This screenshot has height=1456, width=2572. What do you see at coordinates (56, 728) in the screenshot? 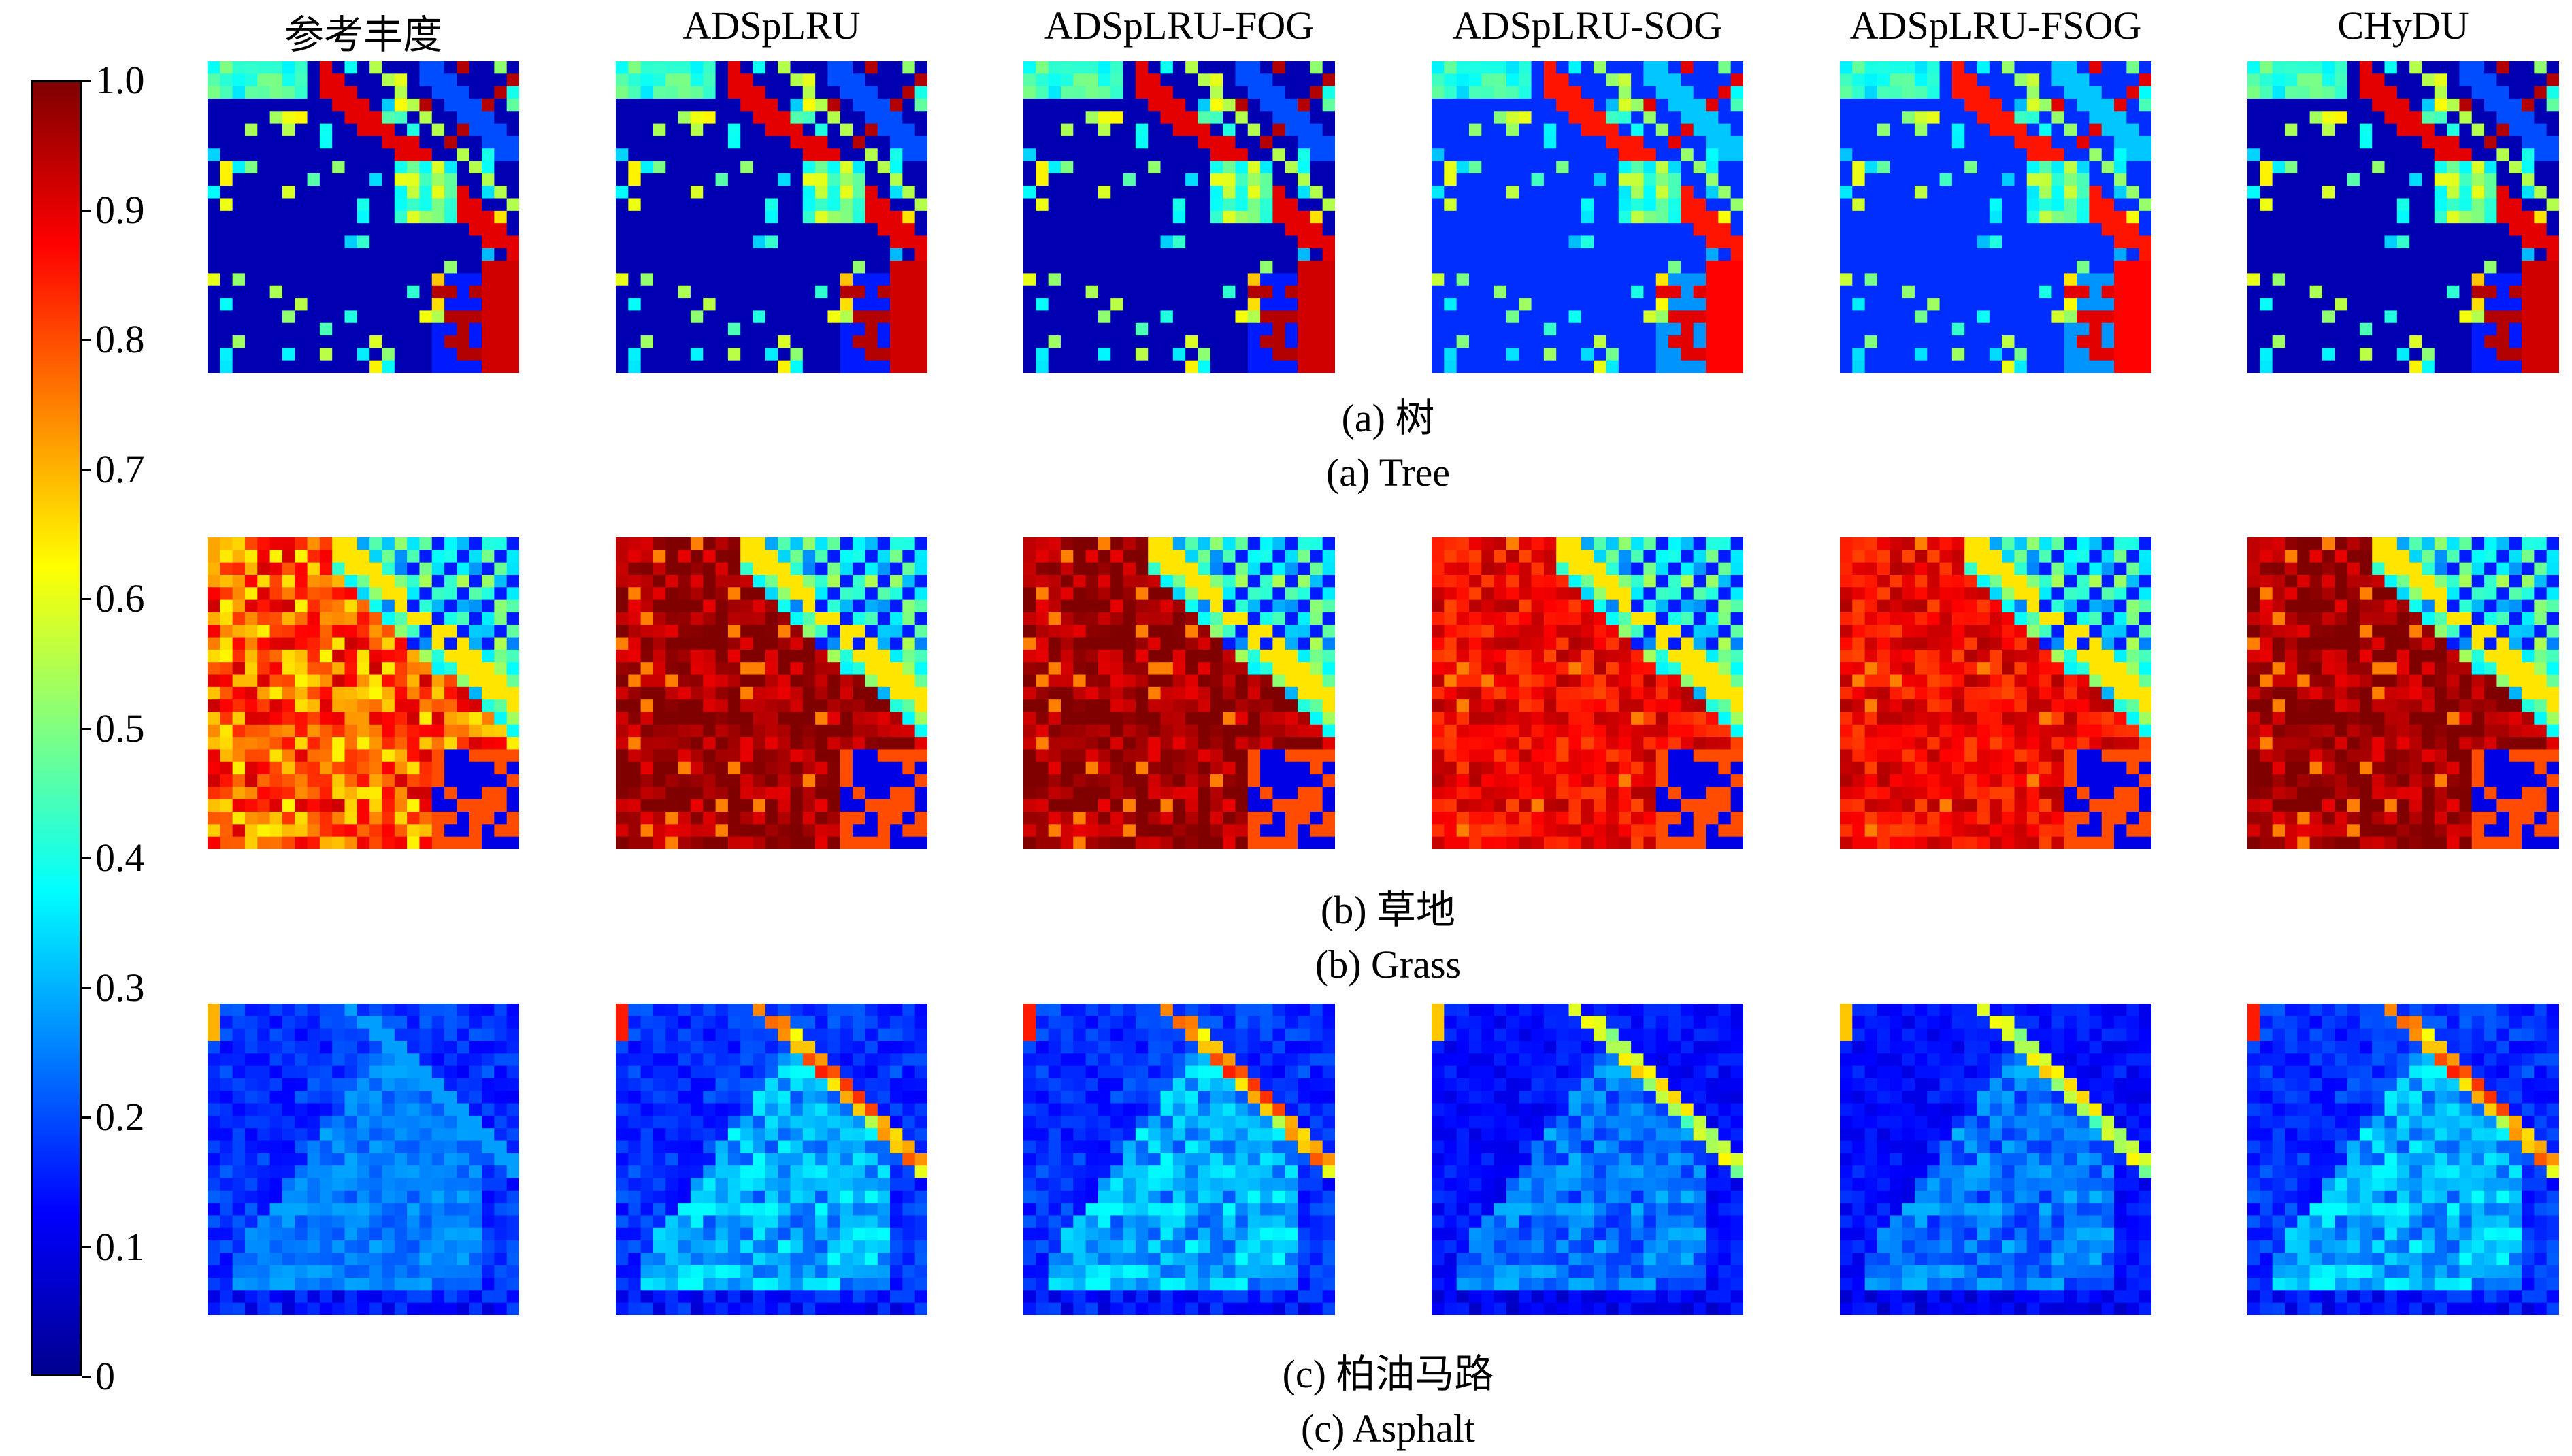
I see `colorbar` at bounding box center [56, 728].